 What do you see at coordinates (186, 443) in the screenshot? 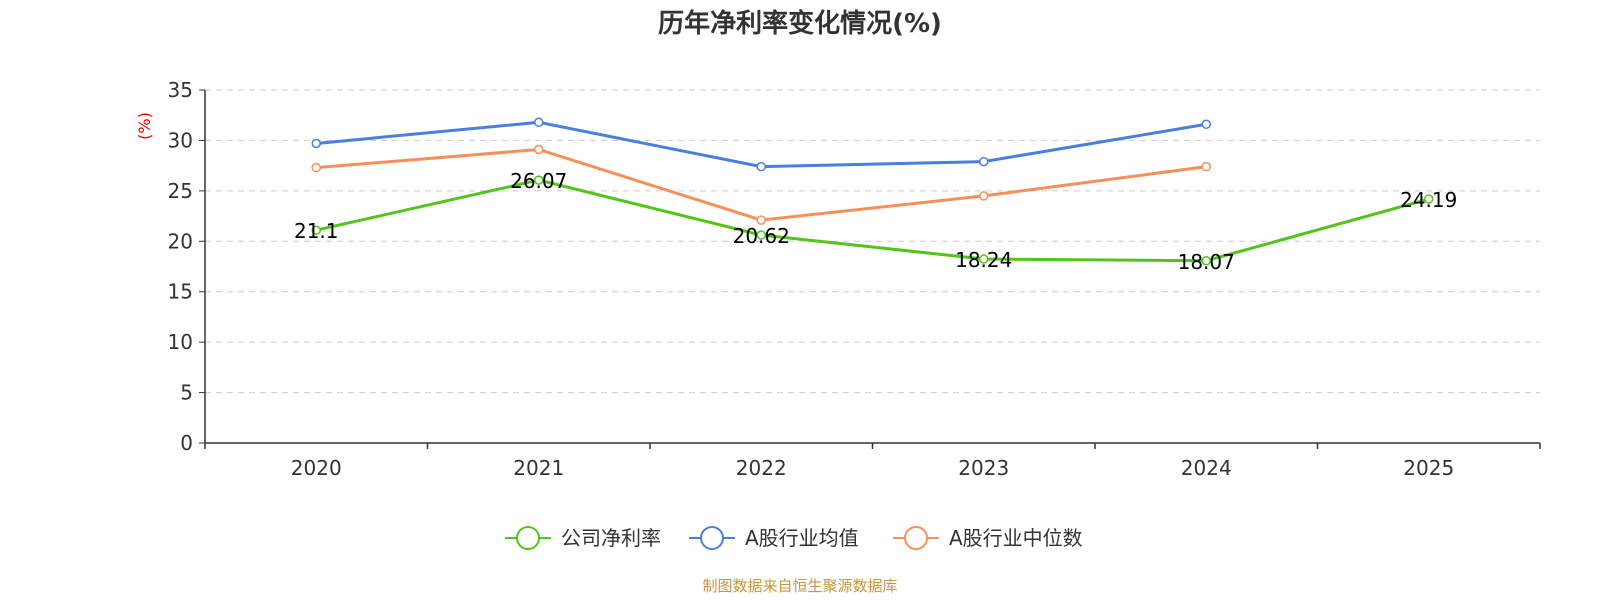
I see `y-tick-label-0: 0` at bounding box center [186, 443].